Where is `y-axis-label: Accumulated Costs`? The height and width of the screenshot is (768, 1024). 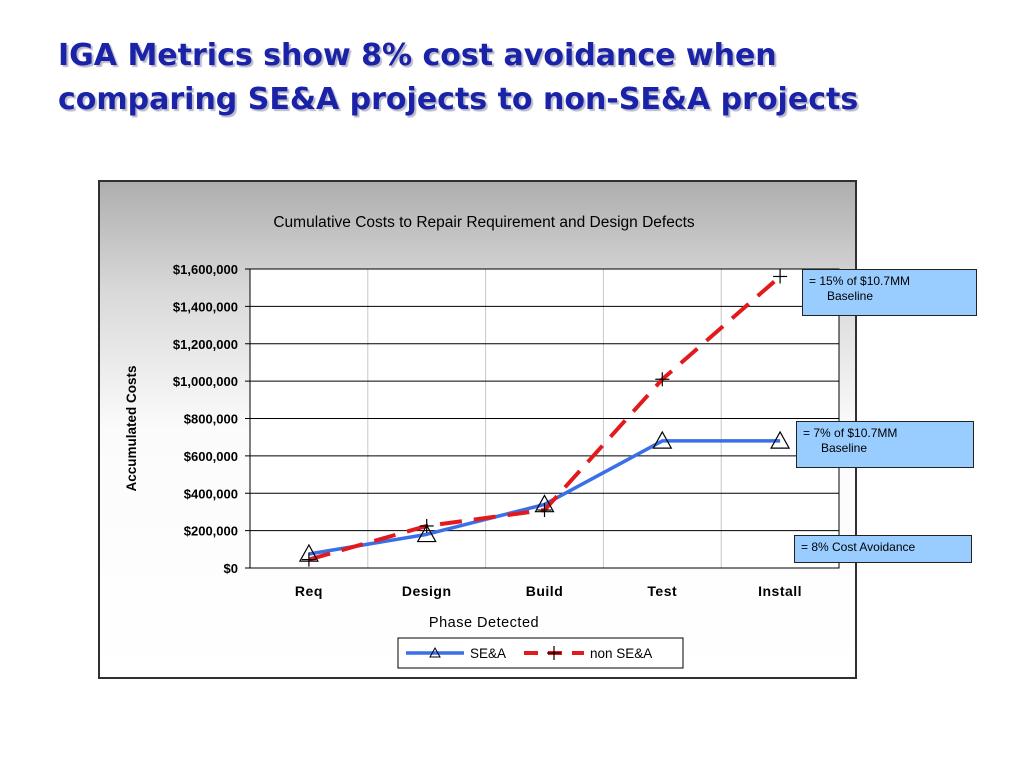
y-axis-label: Accumulated Costs is located at coordinates (131, 428).